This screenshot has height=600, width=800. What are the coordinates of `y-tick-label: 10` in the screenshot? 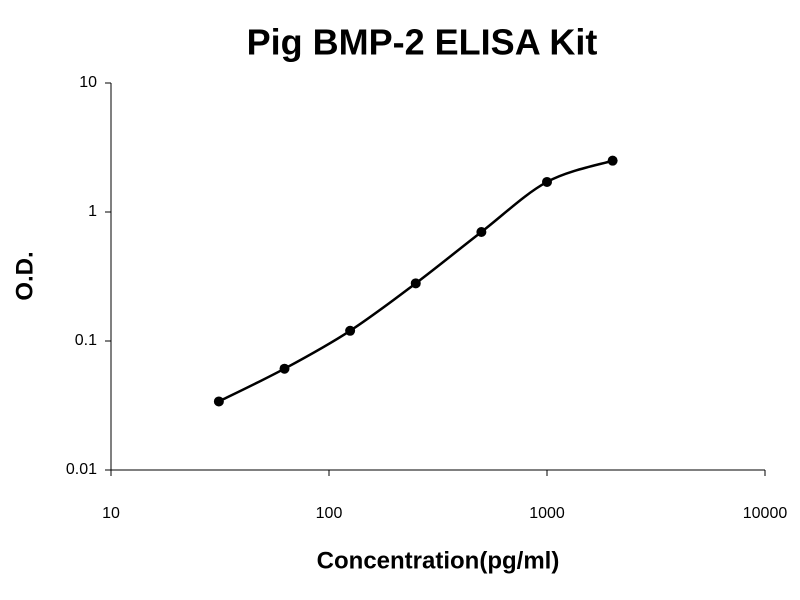 It's located at (88, 82).